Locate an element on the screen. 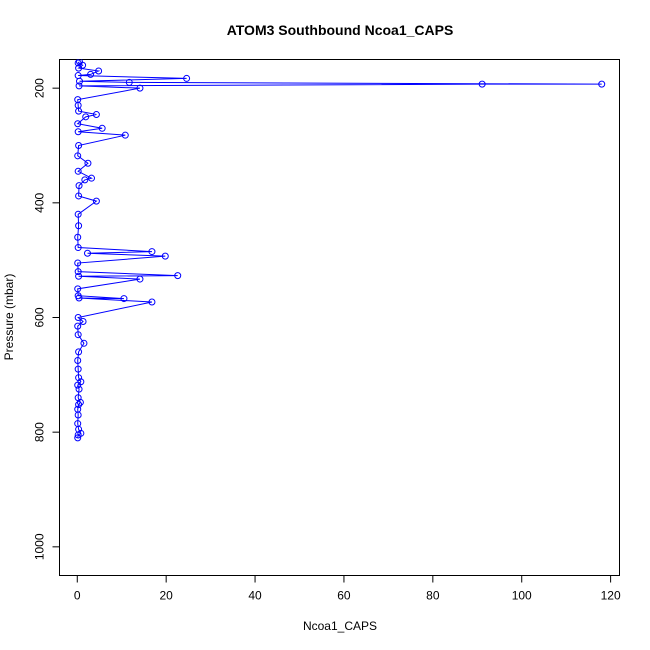  y-tick-label: 600 is located at coordinates (40, 317).